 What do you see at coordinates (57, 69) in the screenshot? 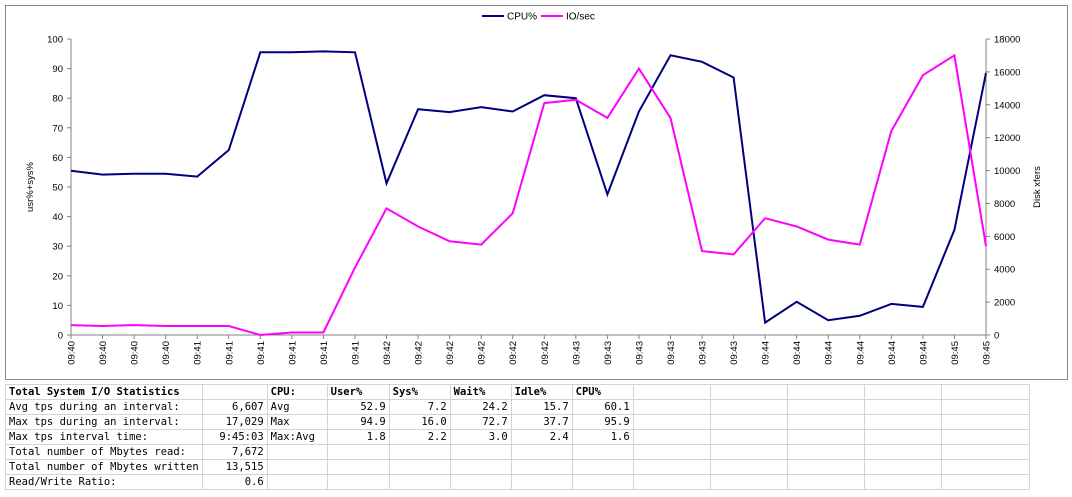
I see `y-tick-label: 90` at bounding box center [57, 69].